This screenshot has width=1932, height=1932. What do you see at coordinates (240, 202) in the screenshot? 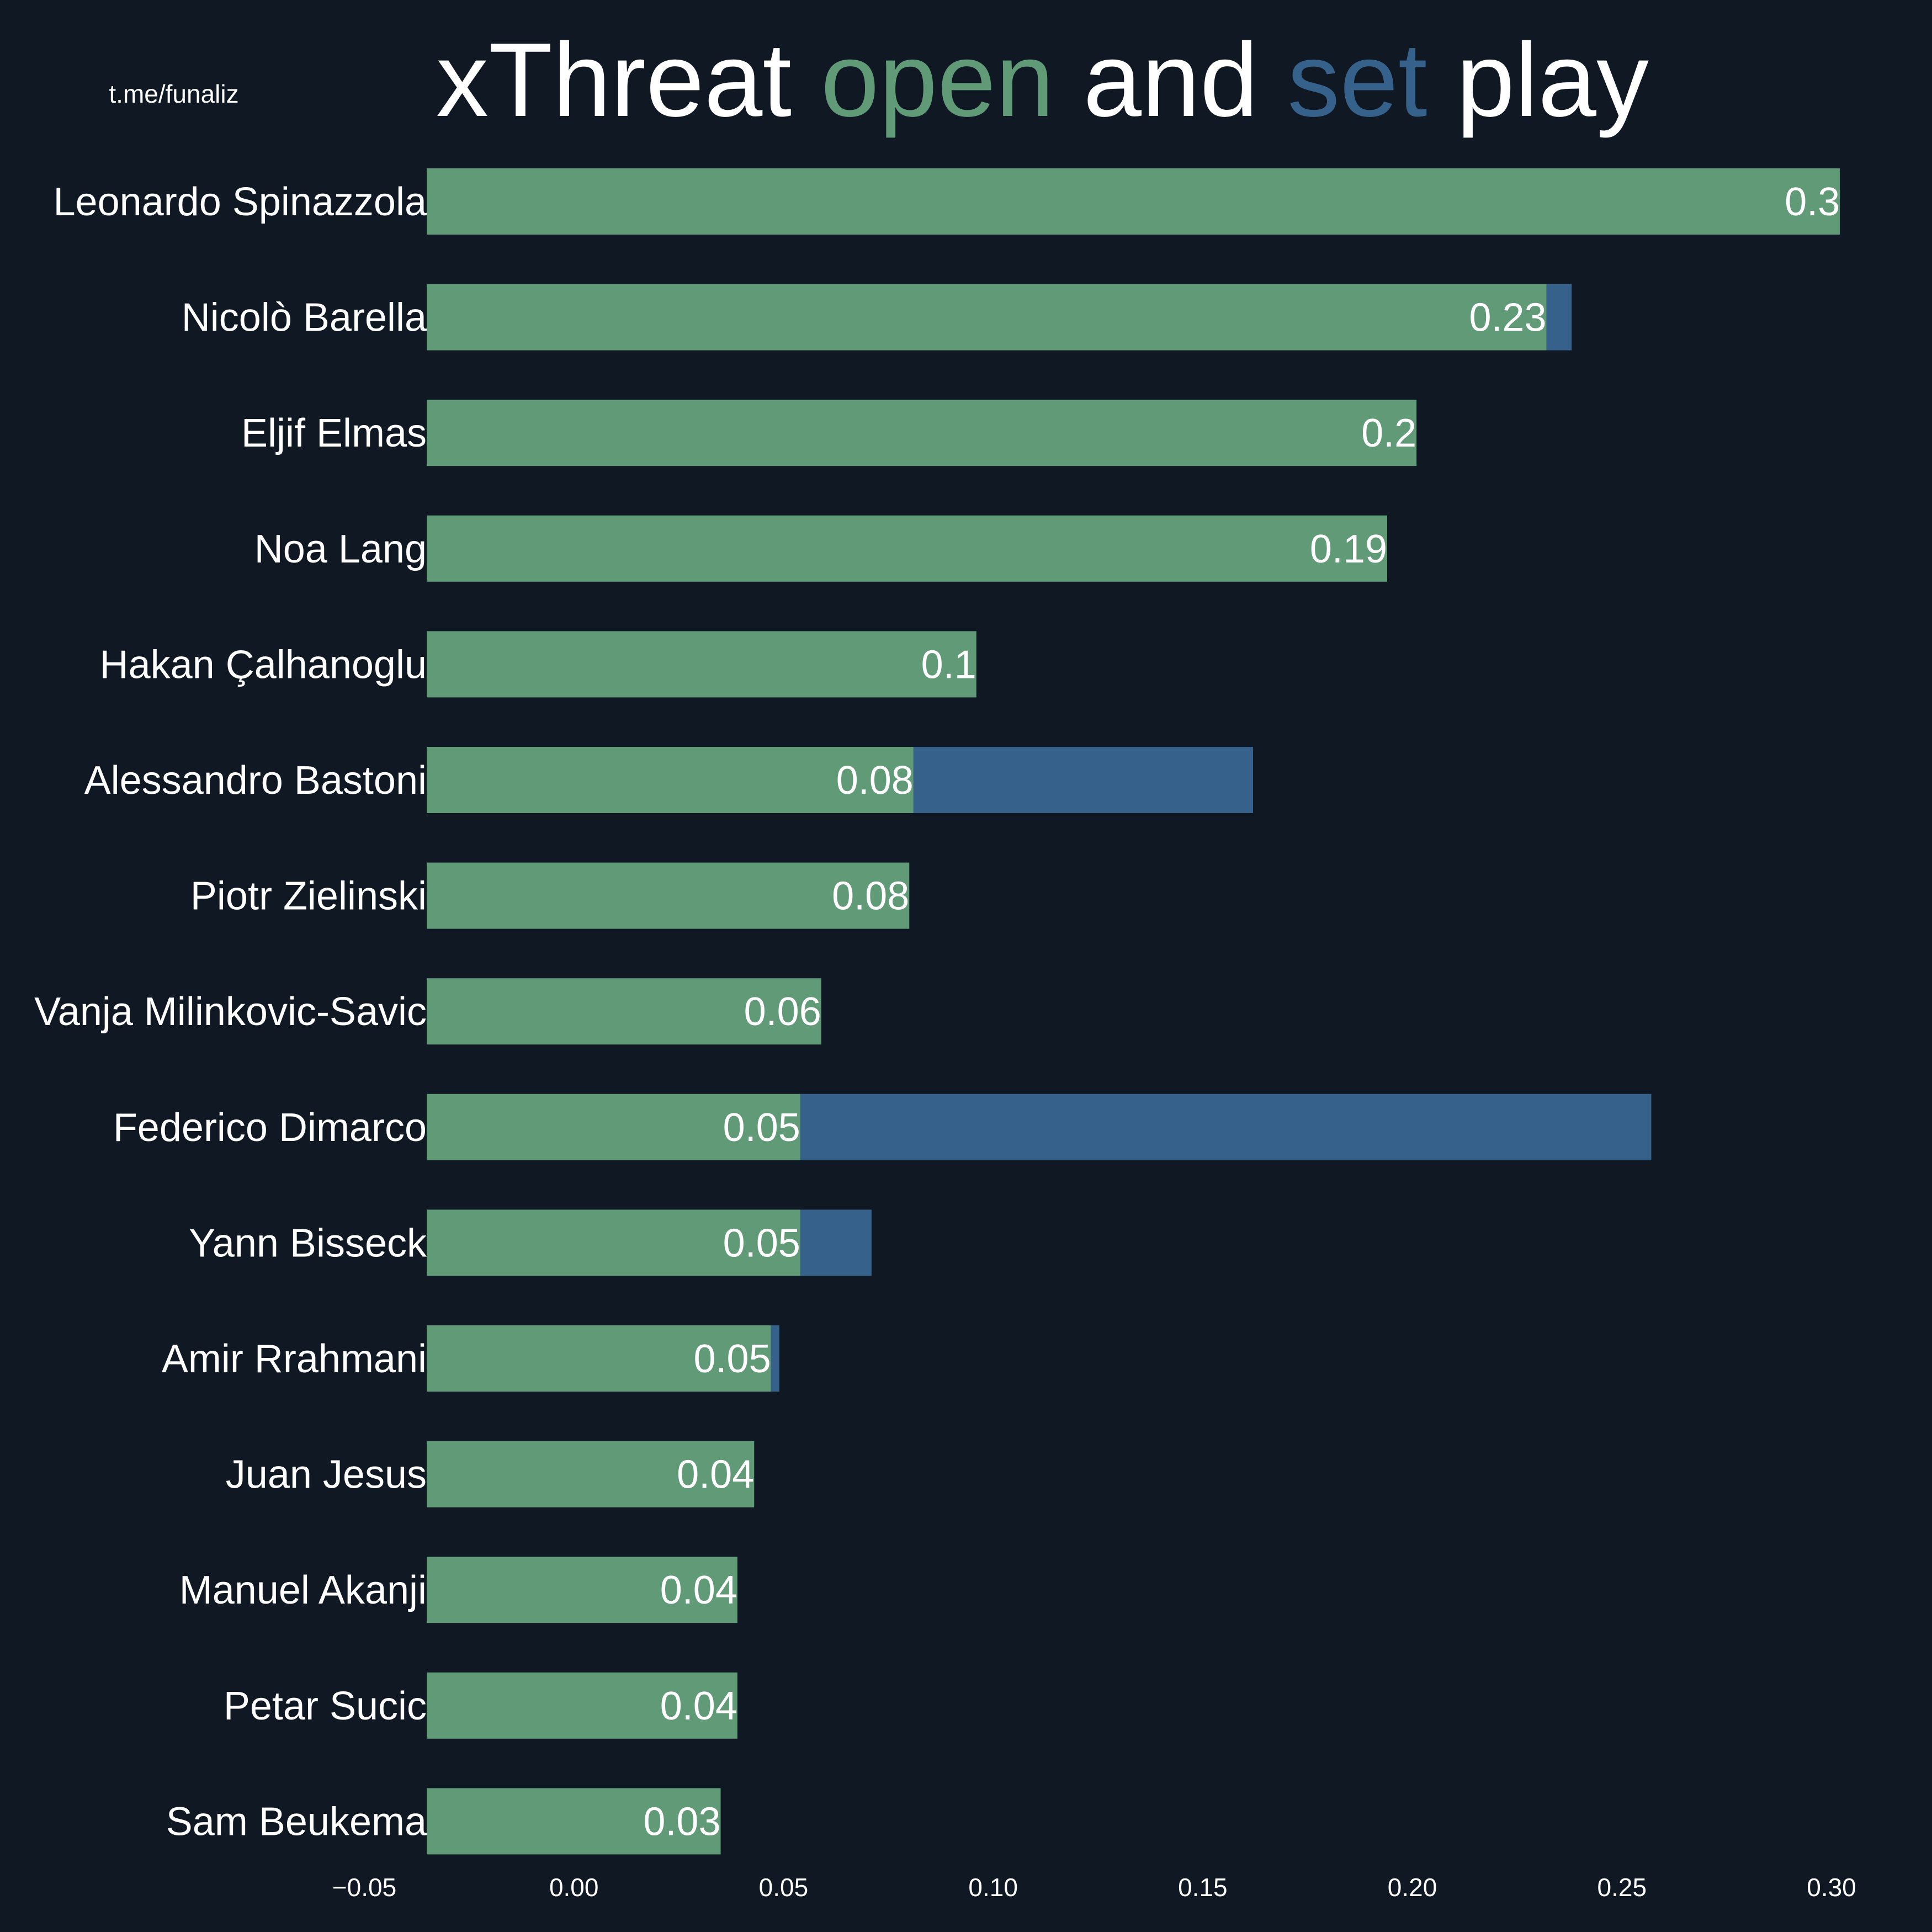
I see `player-label: Leonardo Spinazzola` at bounding box center [240, 202].